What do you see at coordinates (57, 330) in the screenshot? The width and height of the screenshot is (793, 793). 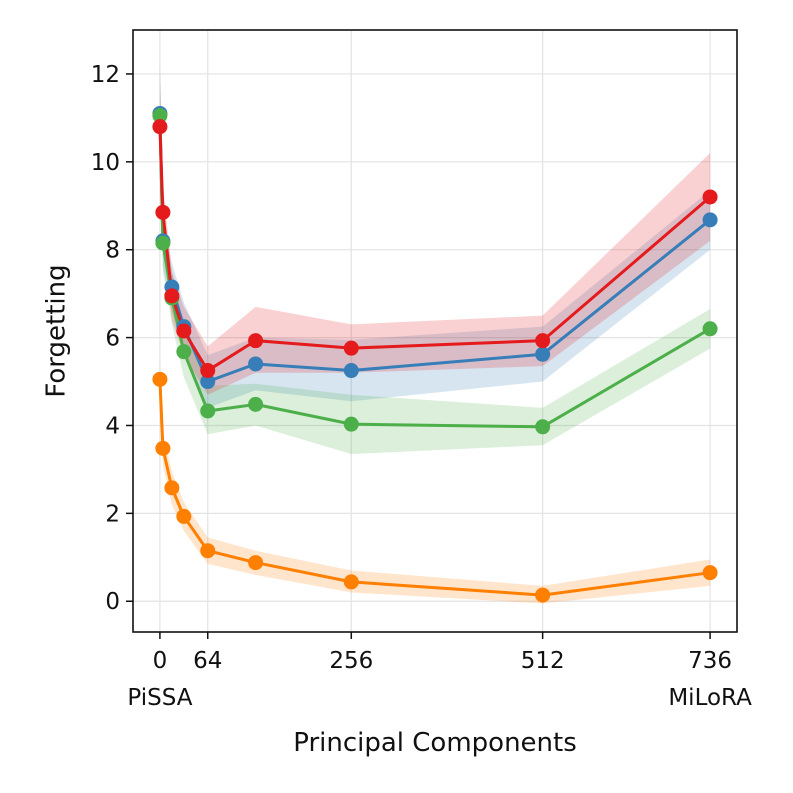 I see `y-axis-label: Forgetting` at bounding box center [57, 330].